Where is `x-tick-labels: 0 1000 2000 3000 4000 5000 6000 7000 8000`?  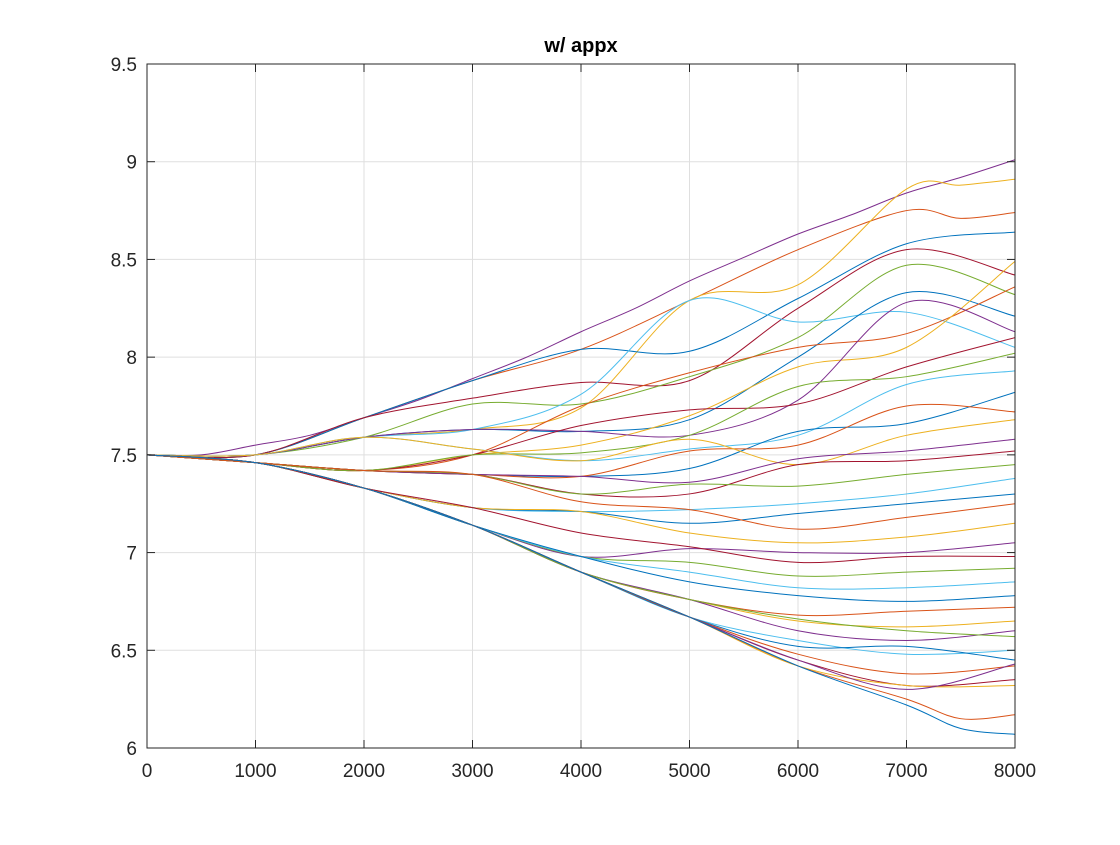 x-tick-labels: 0 1000 2000 3000 4000 5000 6000 7000 8000 is located at coordinates (589, 771).